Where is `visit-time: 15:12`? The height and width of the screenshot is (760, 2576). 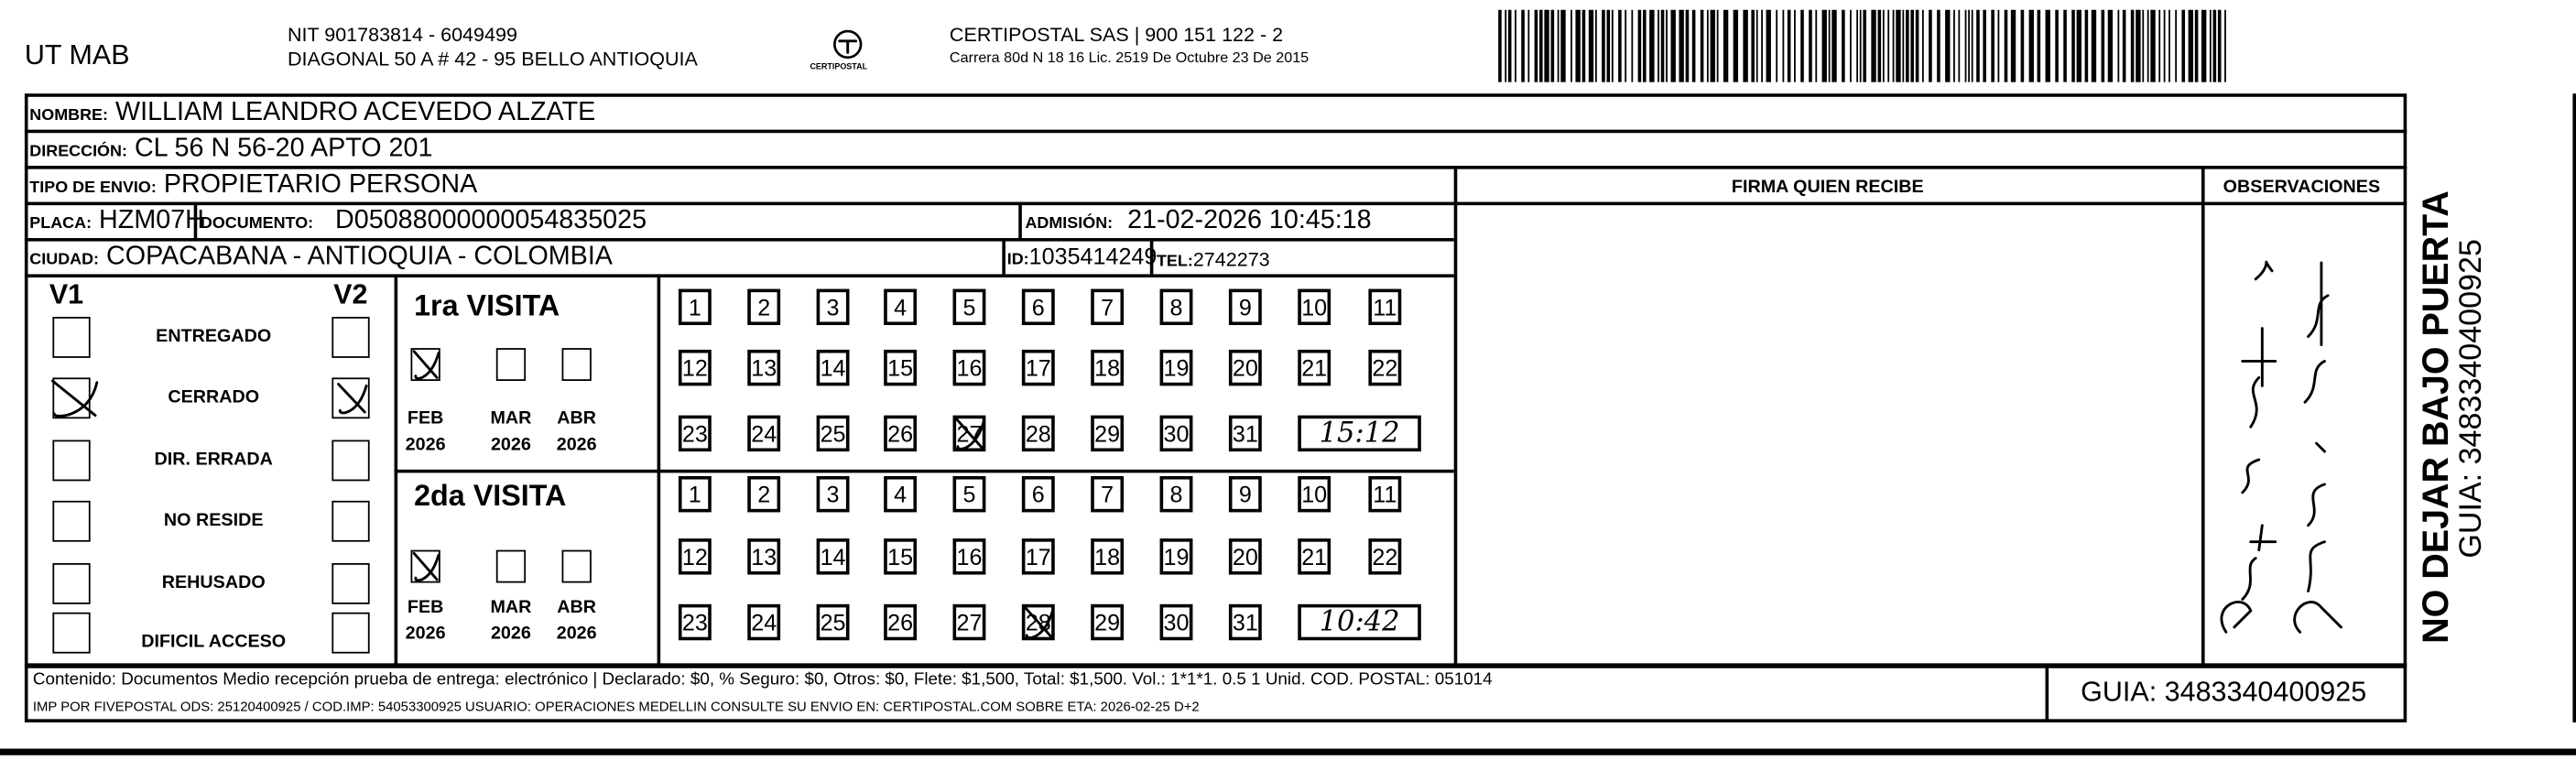 visit-time: 15:12 is located at coordinates (1359, 433).